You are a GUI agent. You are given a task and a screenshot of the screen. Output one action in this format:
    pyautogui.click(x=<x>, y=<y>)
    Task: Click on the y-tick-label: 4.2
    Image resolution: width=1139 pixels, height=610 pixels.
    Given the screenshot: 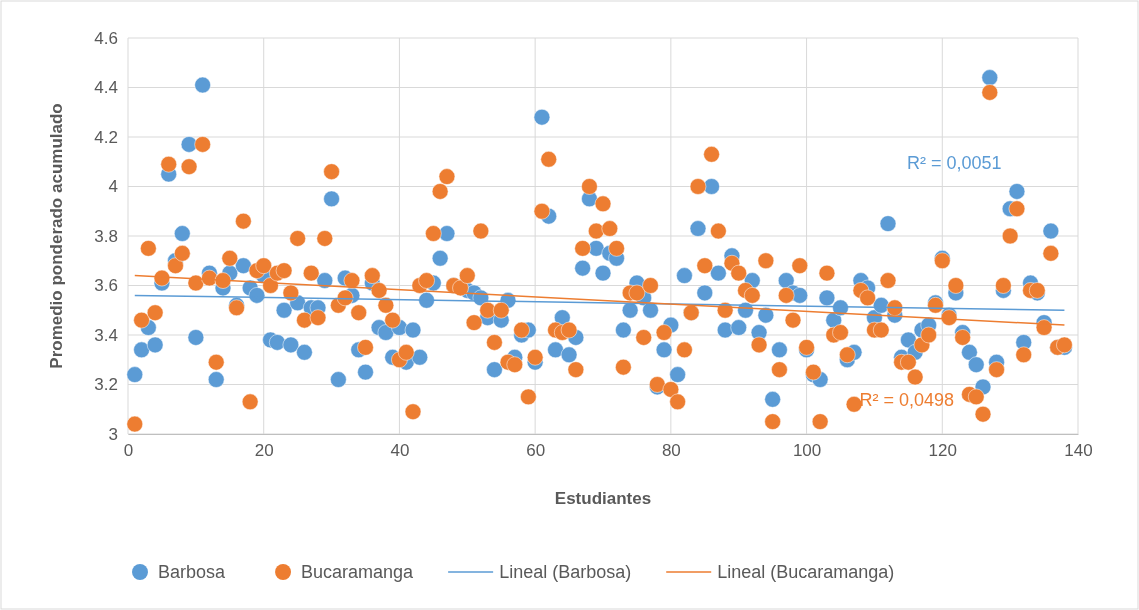 What is the action you would take?
    pyautogui.click(x=106, y=137)
    